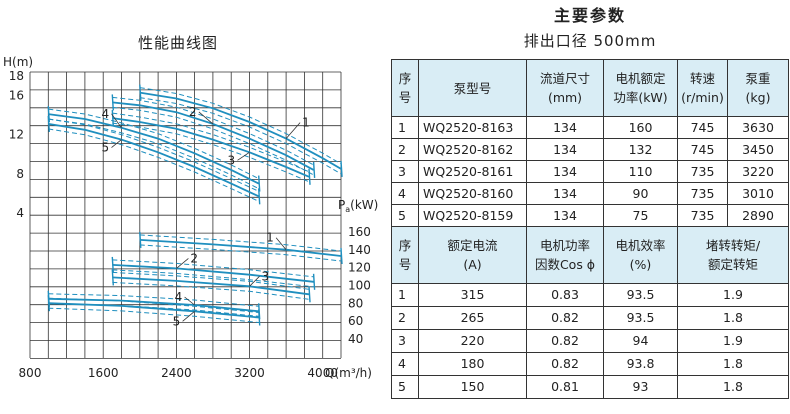  Describe the element at coordinates (359, 286) in the screenshot. I see `power-tick-label: 100` at that location.